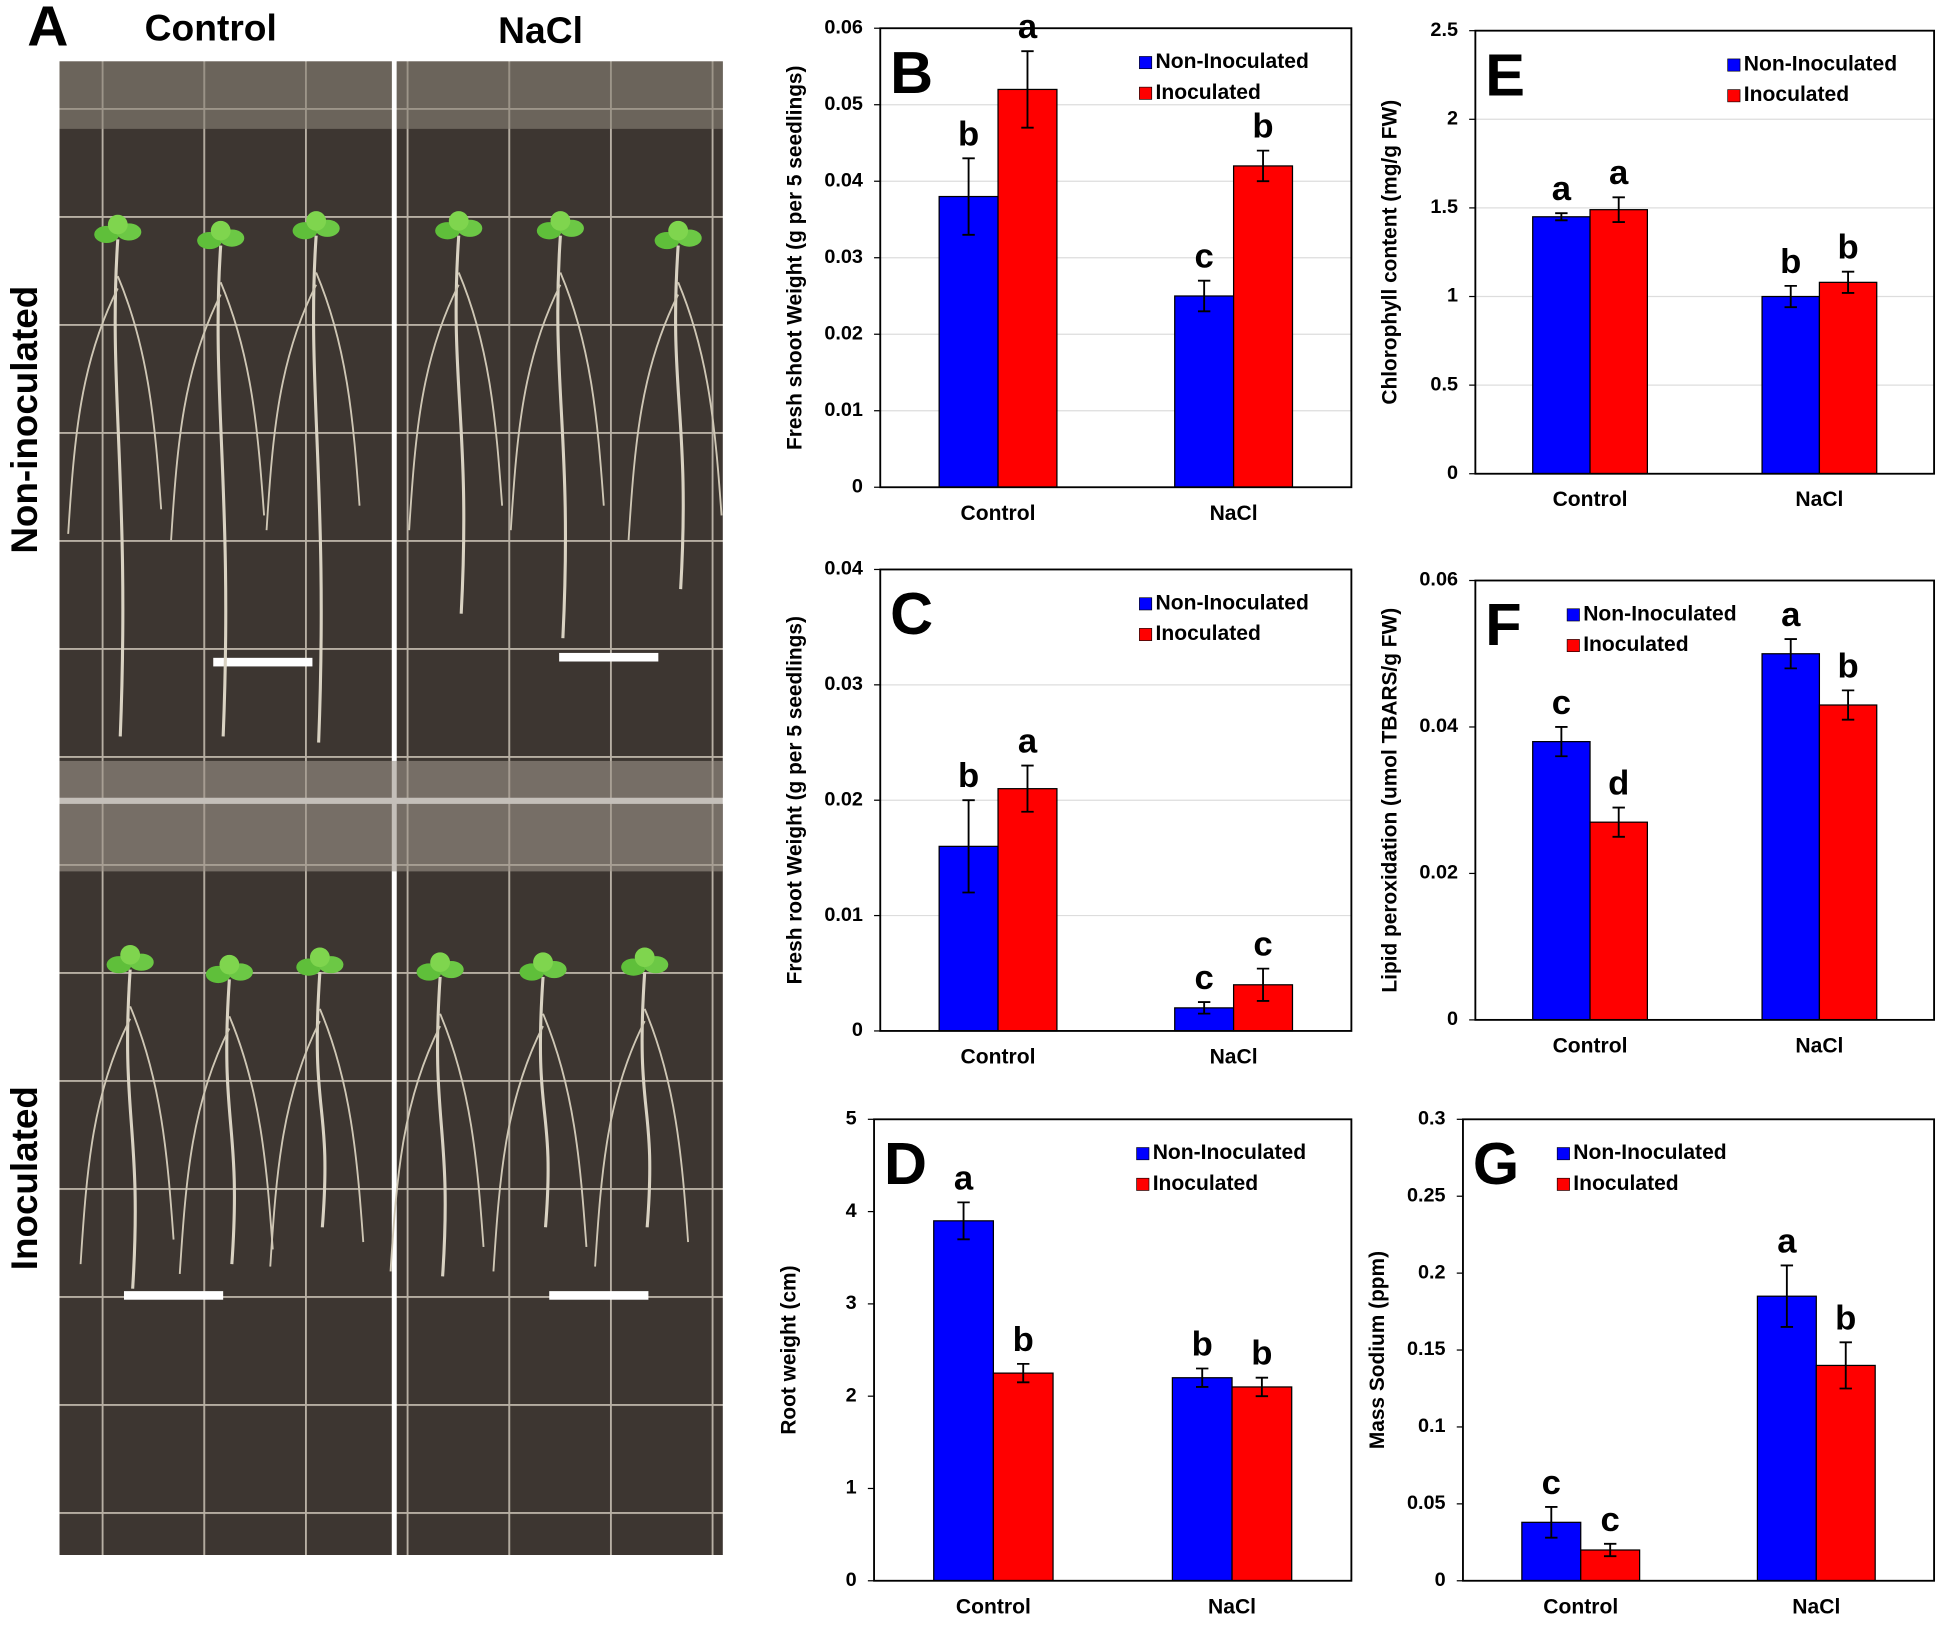 The height and width of the screenshot is (1636, 1944). I want to click on y-tick-label: 0.01, so click(843, 410).